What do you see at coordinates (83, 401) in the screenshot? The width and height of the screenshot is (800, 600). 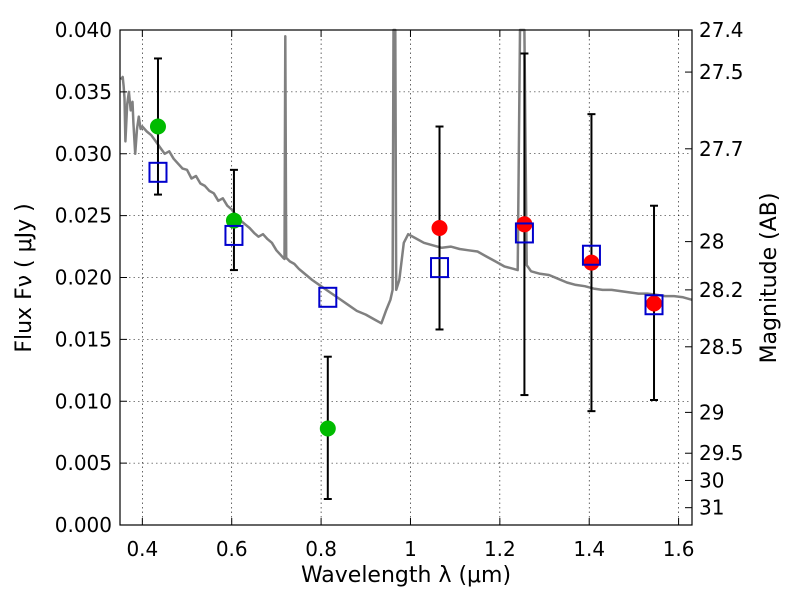 I see `y-tick-label: 0.010` at bounding box center [83, 401].